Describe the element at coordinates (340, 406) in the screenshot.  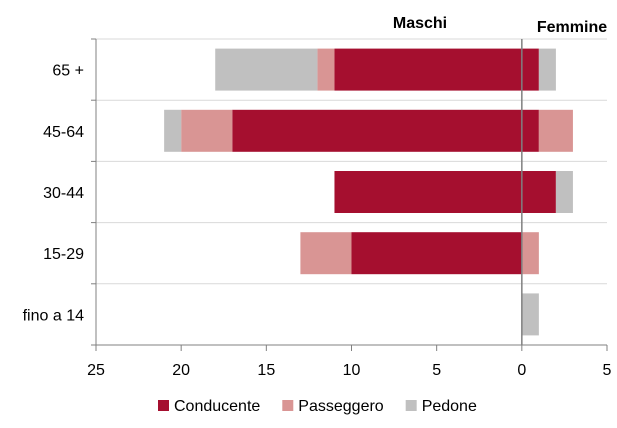
I see `legend-label-passeggero: Passeggero` at that location.